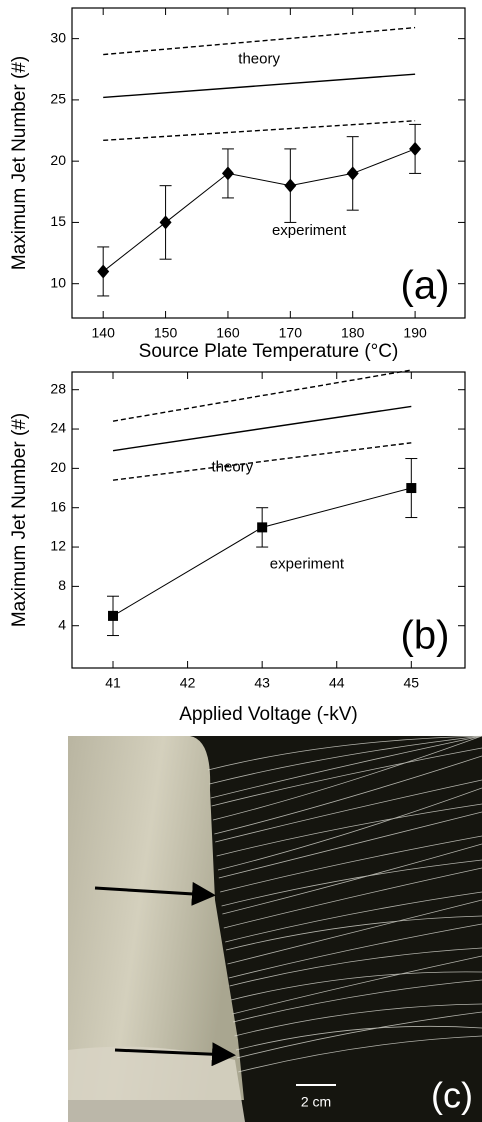 The image size is (482, 1122). What do you see at coordinates (412, 683) in the screenshot?
I see `x-tick-label: 45` at bounding box center [412, 683].